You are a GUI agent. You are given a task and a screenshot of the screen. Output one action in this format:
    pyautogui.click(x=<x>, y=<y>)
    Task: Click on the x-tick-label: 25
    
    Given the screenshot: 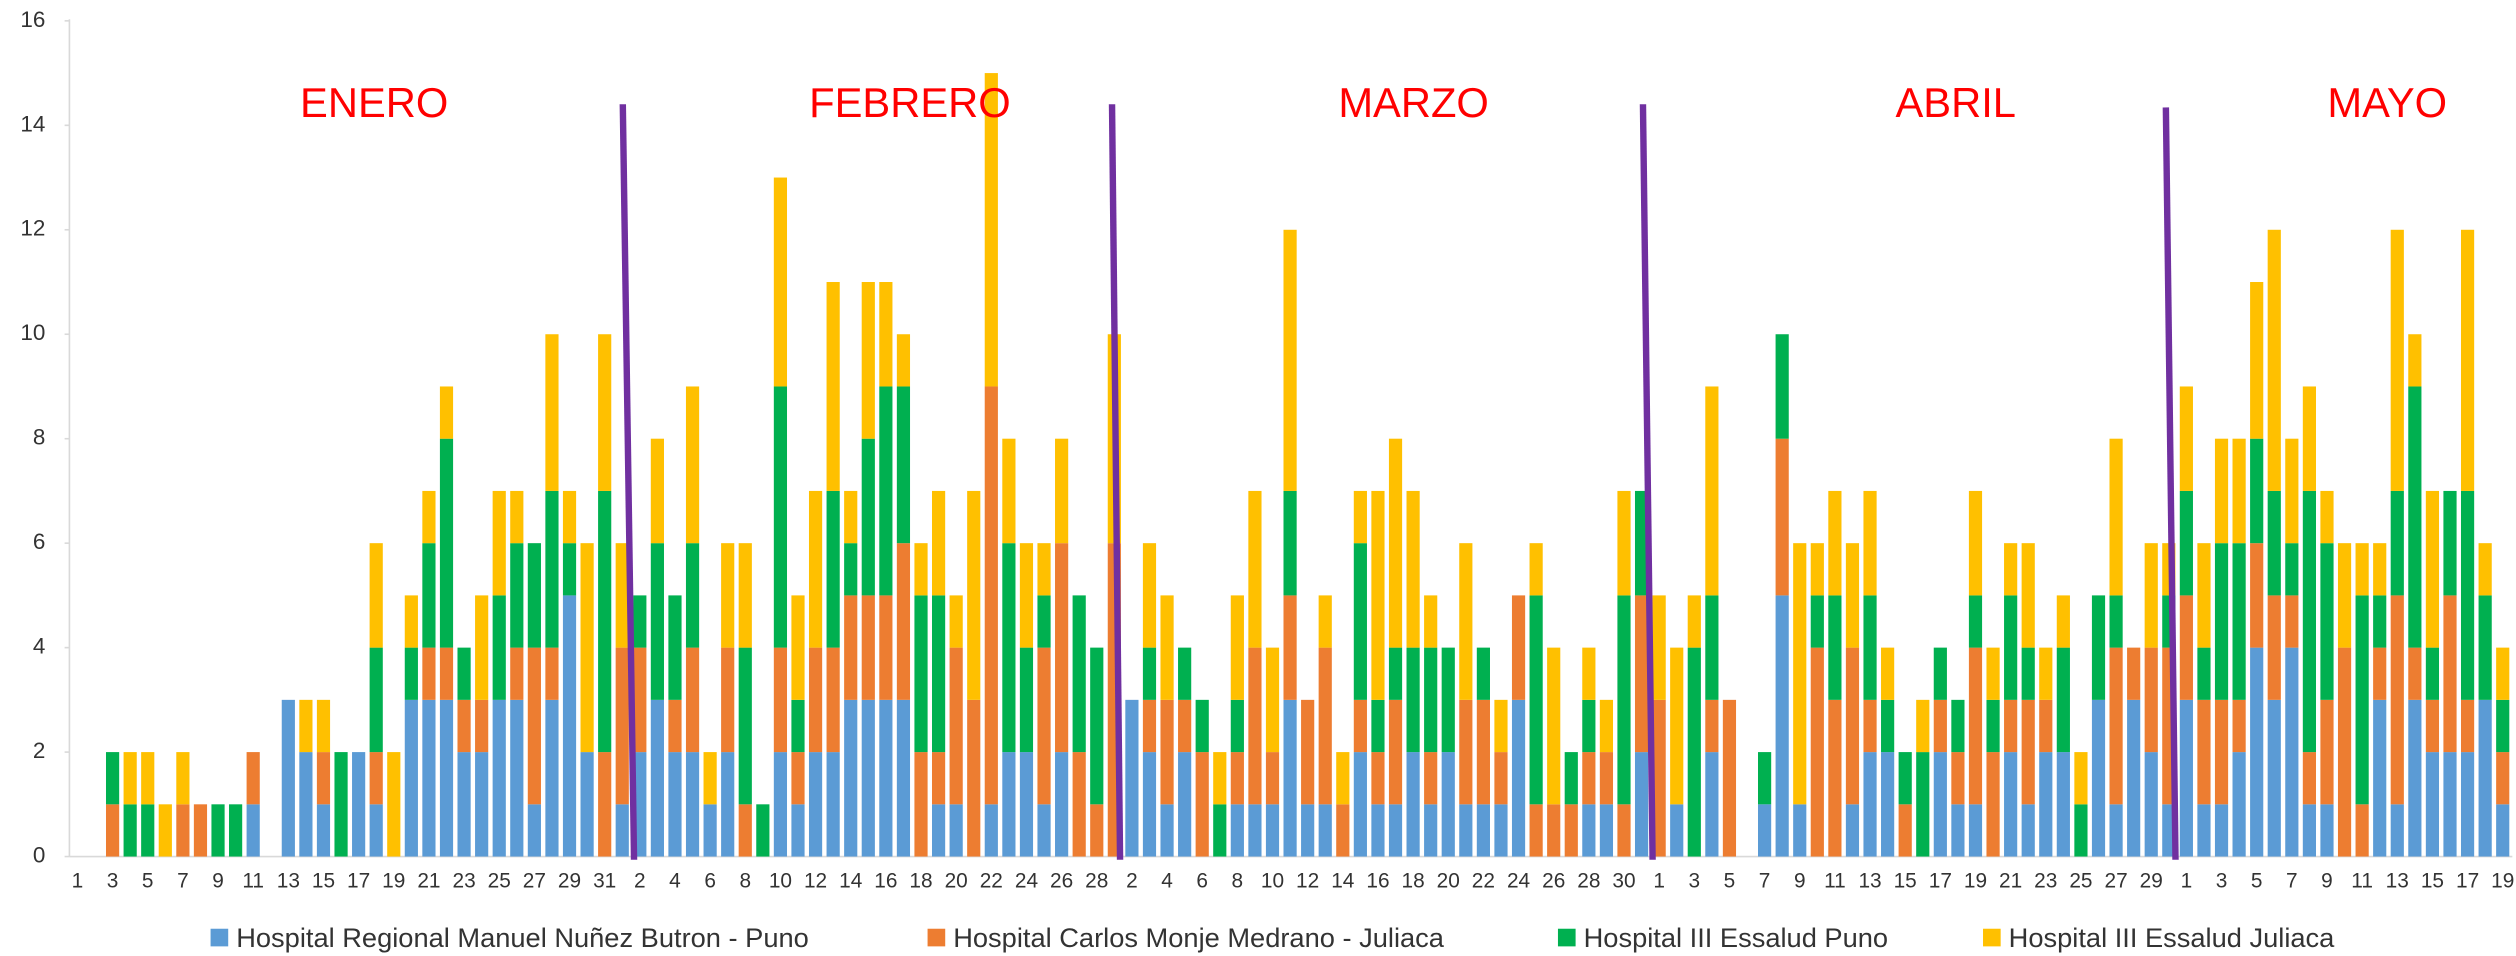 What is the action you would take?
    pyautogui.click(x=2080, y=881)
    